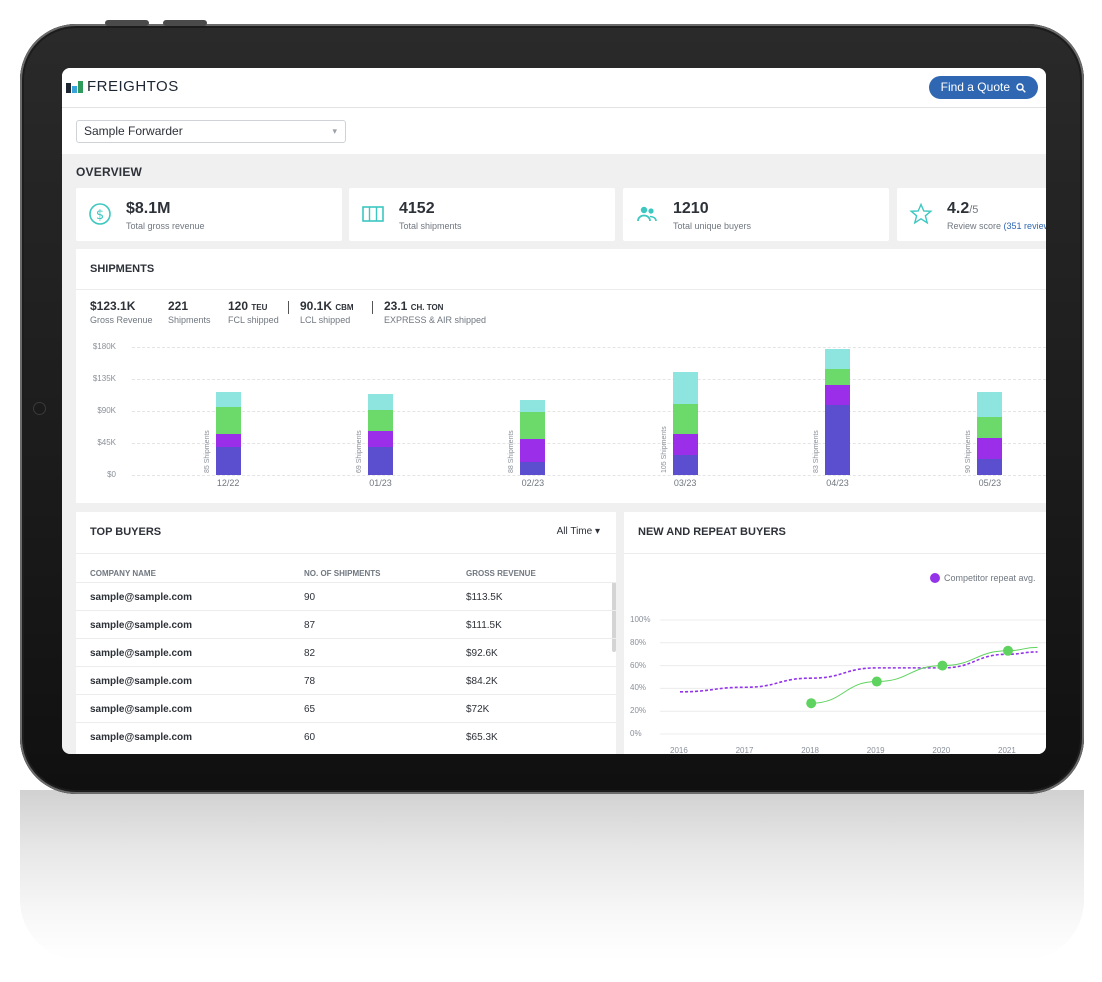  What do you see at coordinates (996, 226) in the screenshot?
I see `kpi-label: Review score (351 review` at bounding box center [996, 226].